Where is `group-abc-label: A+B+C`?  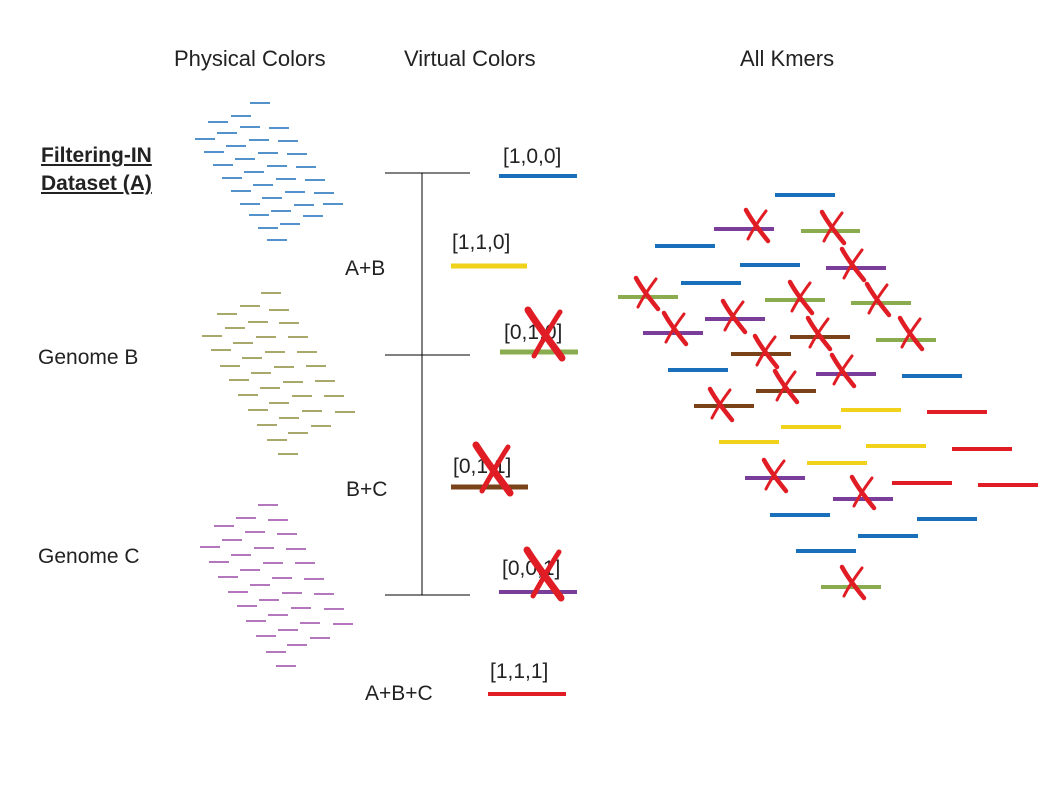
group-abc-label: A+B+C is located at coordinates (399, 693).